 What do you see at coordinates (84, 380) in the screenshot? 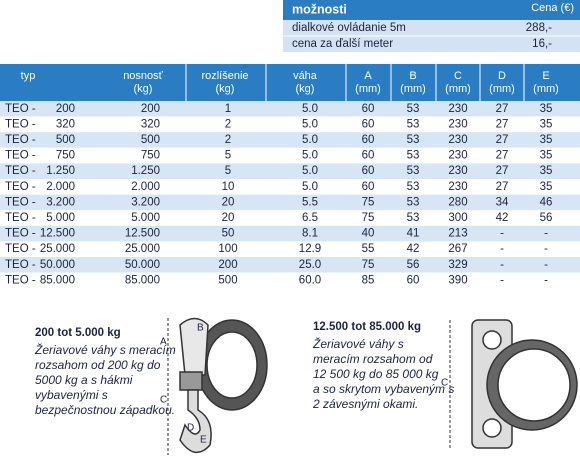
I see `product-text: 5000 kg a s hákmi` at bounding box center [84, 380].